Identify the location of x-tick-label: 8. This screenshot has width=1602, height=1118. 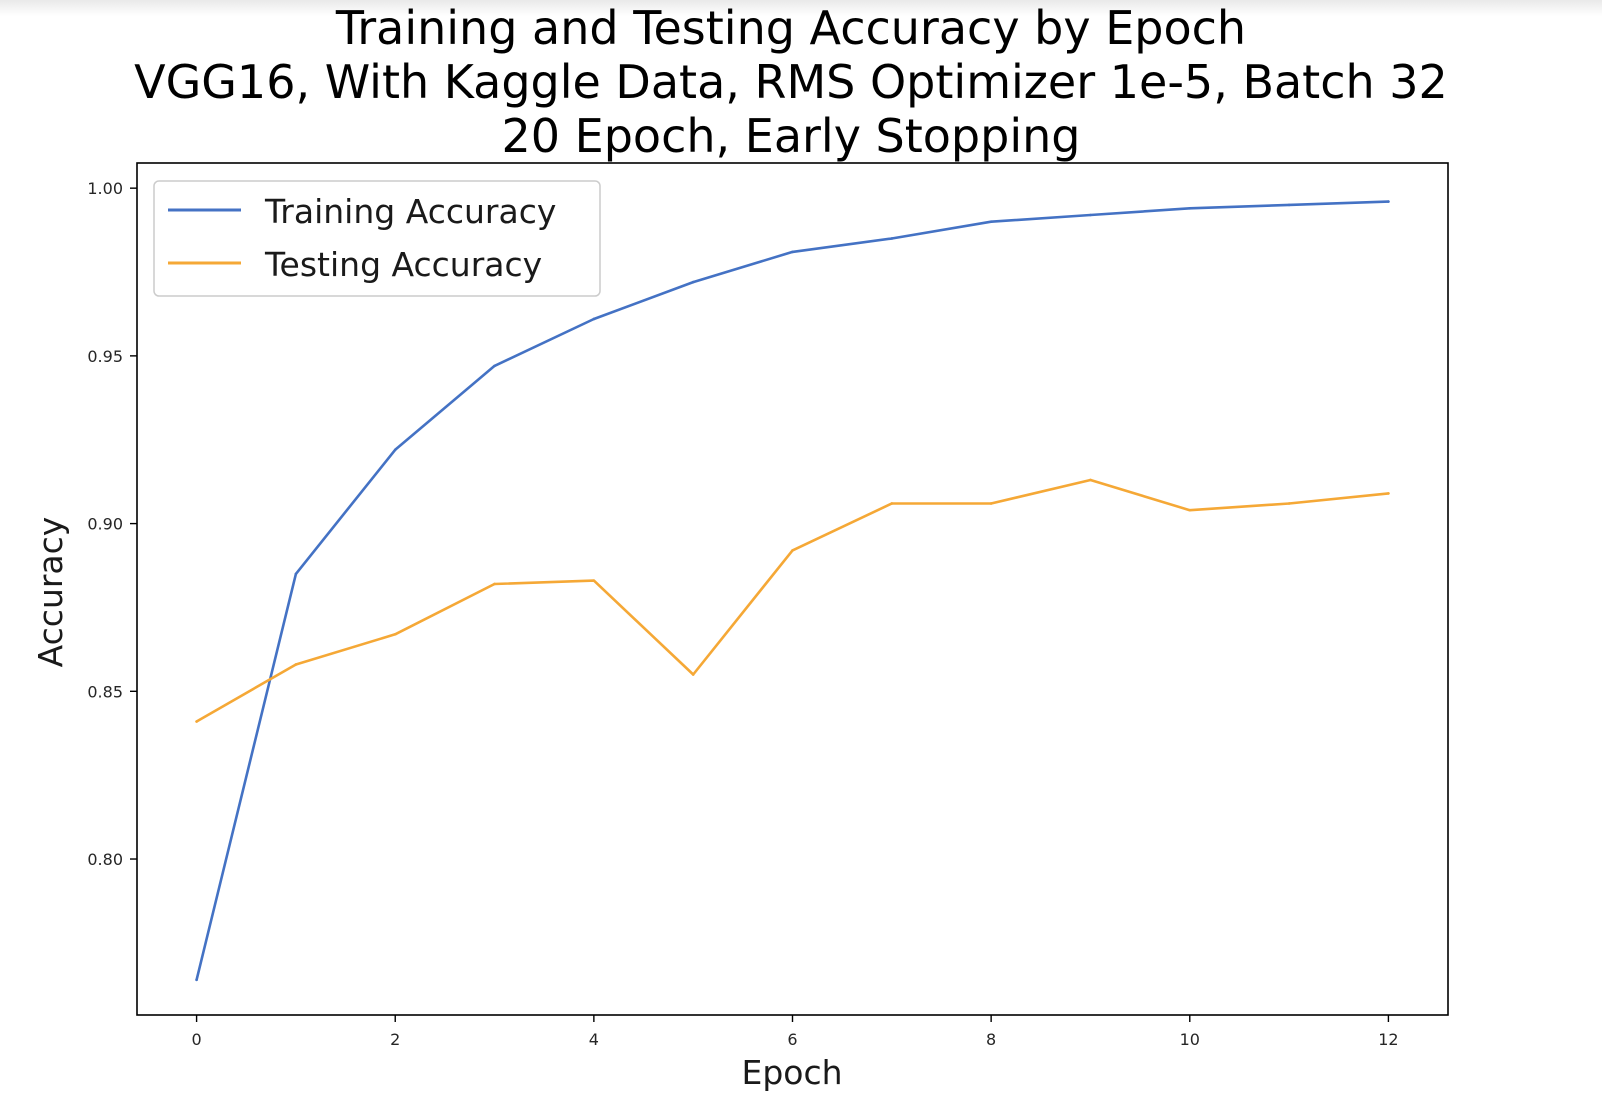
(991, 1039).